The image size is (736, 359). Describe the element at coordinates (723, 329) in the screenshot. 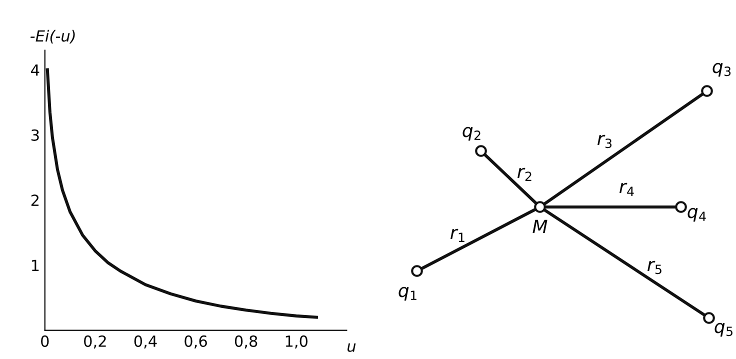

I see `text: q$_{5}$` at that location.